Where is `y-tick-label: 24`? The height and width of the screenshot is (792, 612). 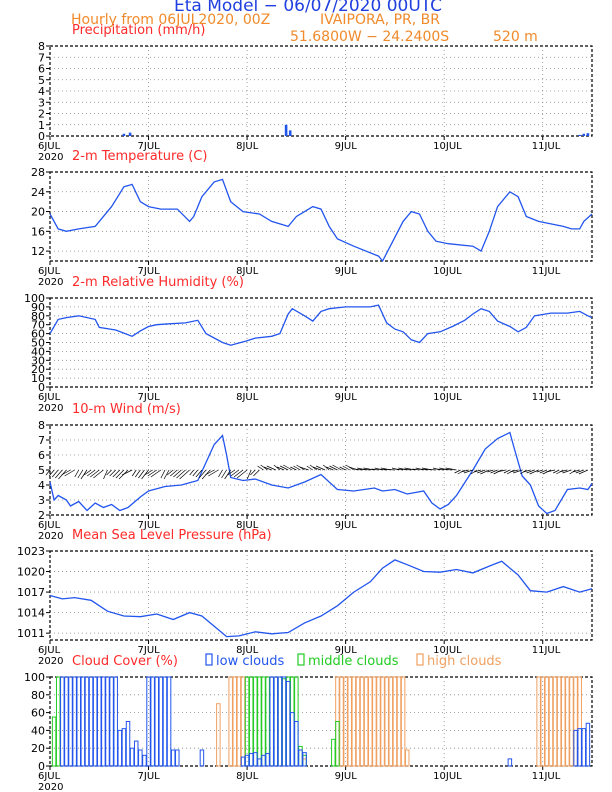
y-tick-label: 24 is located at coordinates (38, 192).